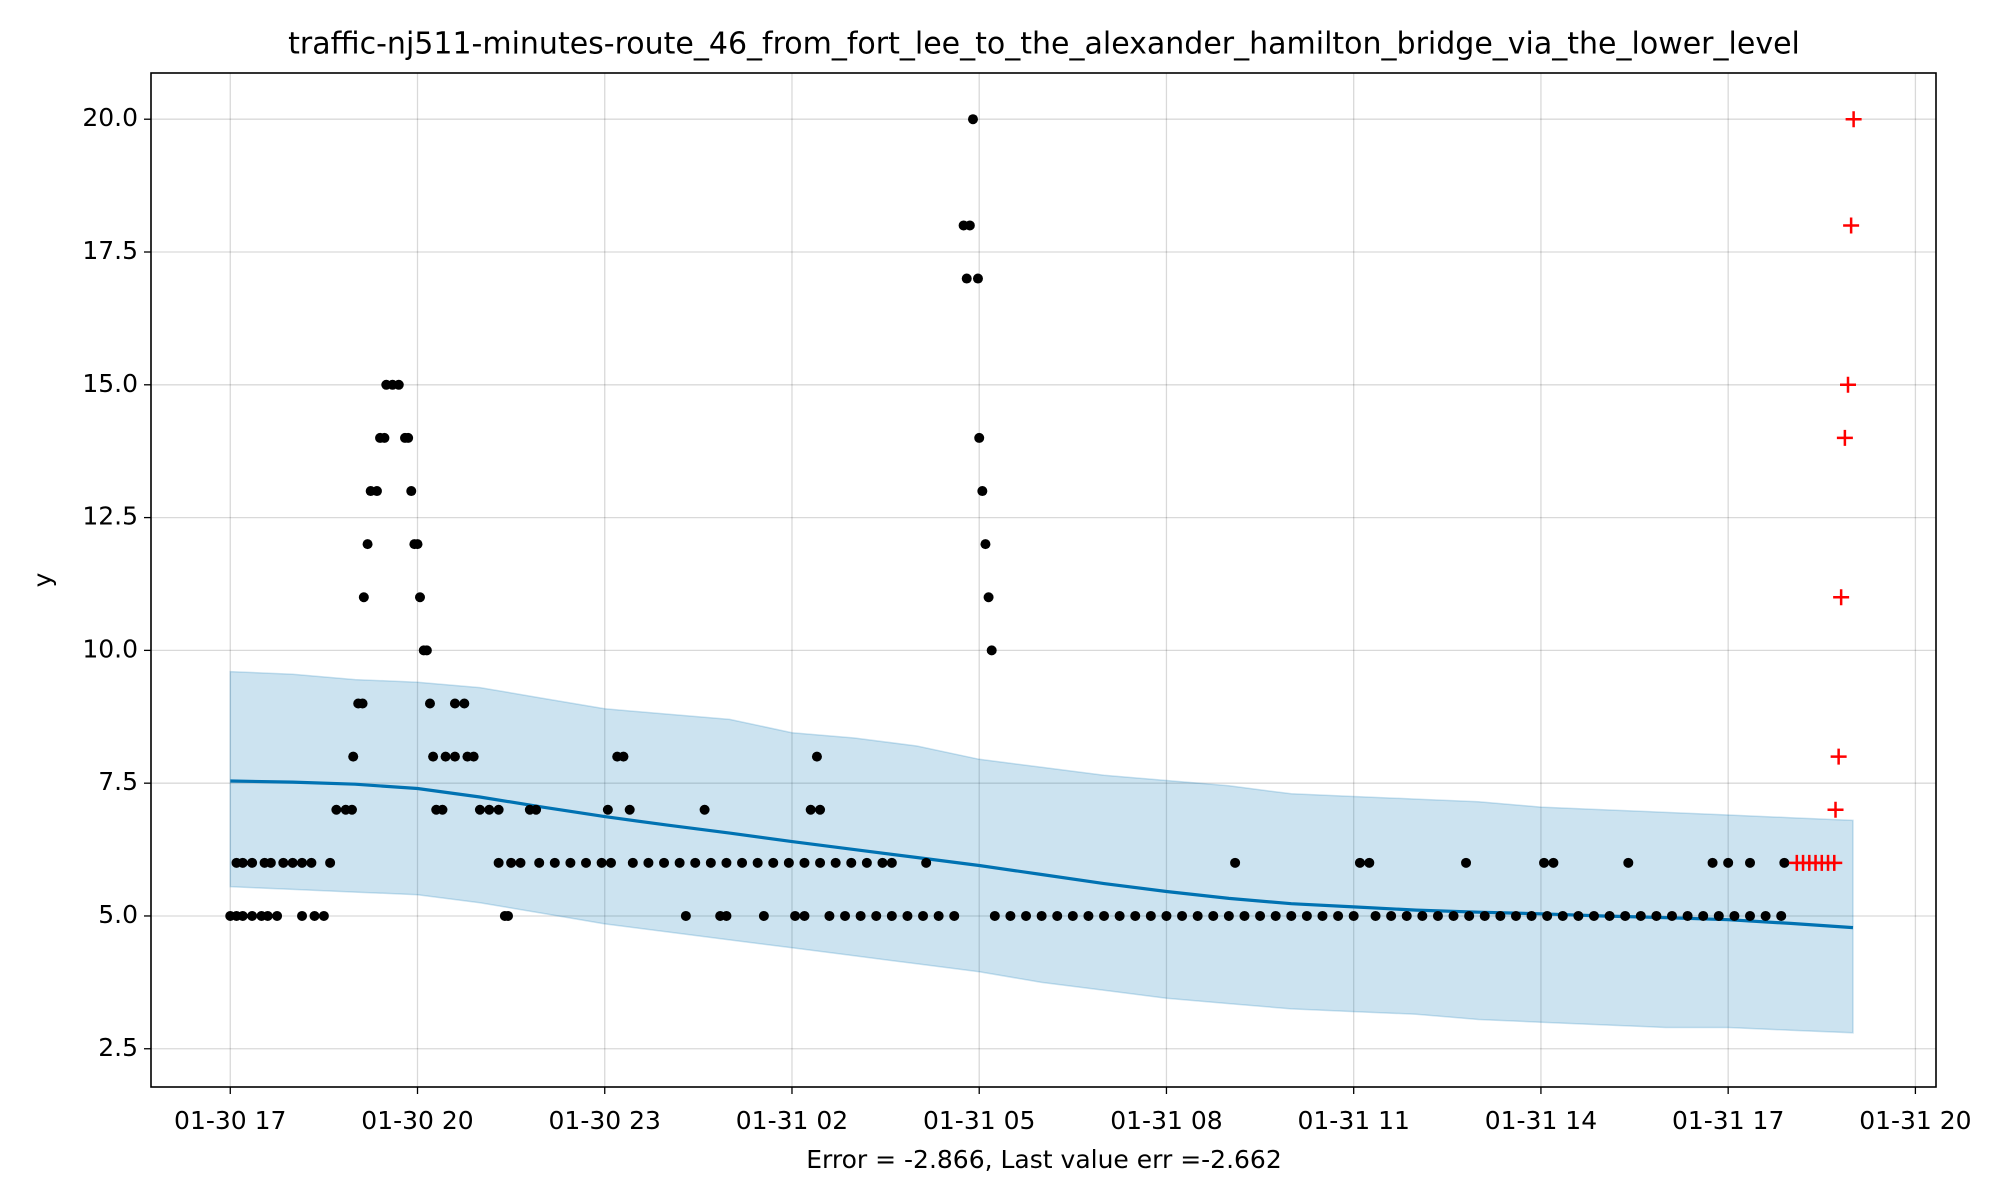 Image resolution: width=2000 pixels, height=1204 pixels. I want to click on x-axis-label: Error = -2.866, Last value err =-2.662, so click(1044, 1159).